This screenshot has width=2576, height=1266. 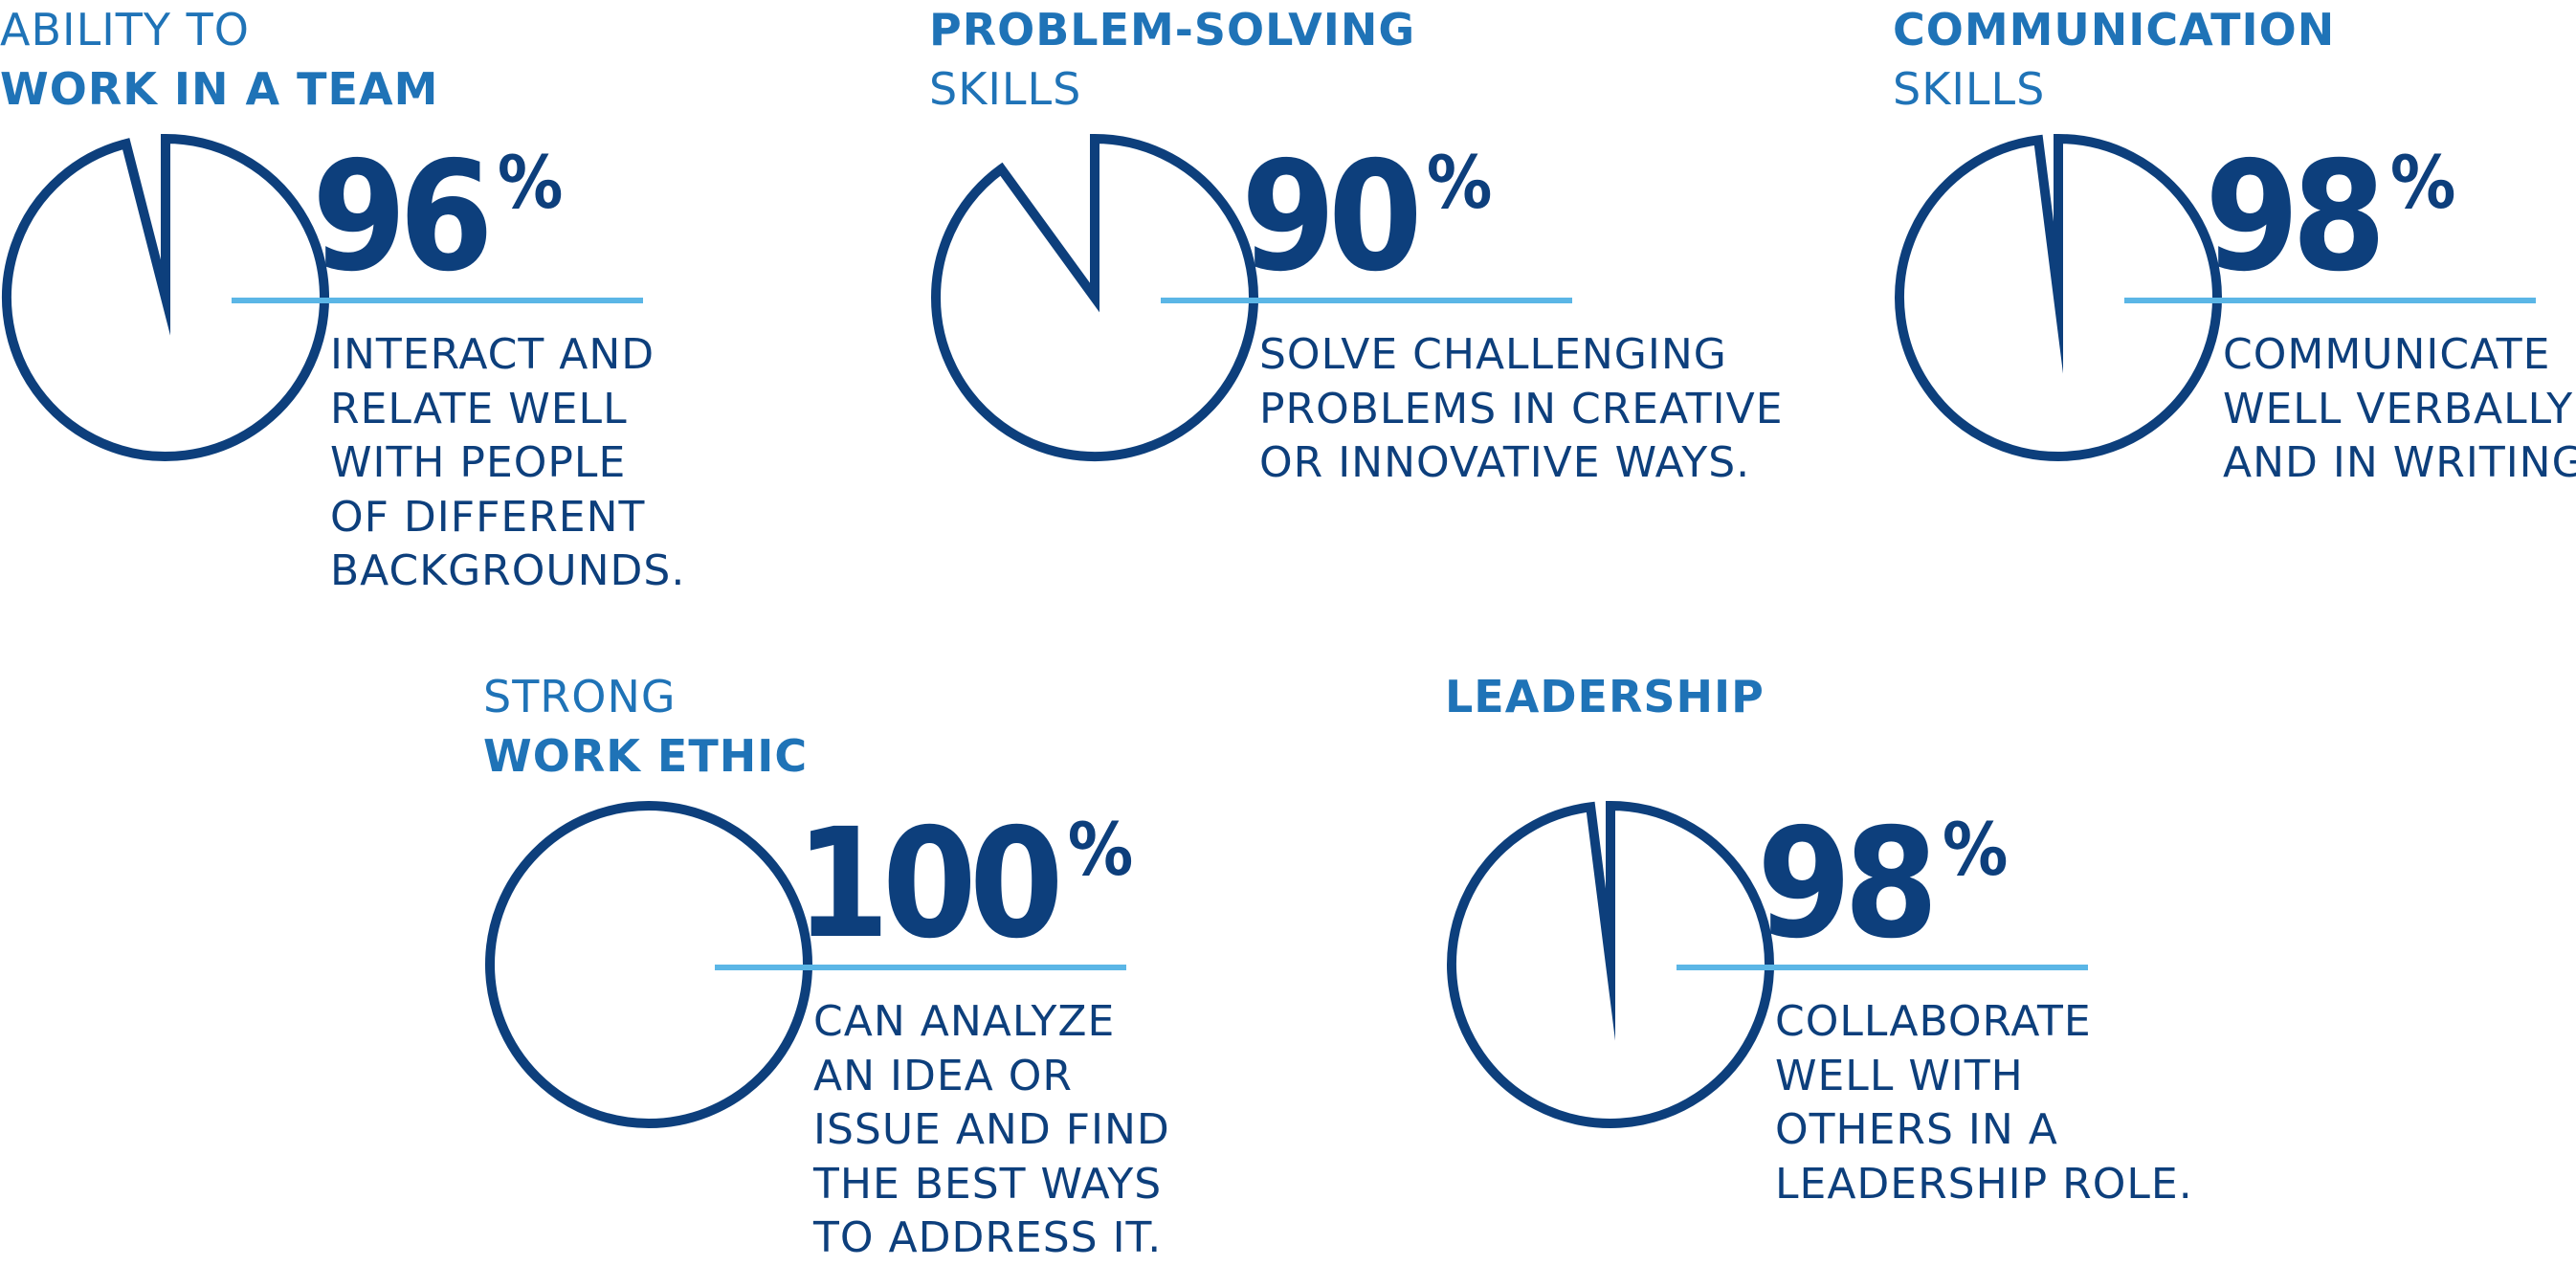 I want to click on percentage-number: 90, so click(x=1332, y=217).